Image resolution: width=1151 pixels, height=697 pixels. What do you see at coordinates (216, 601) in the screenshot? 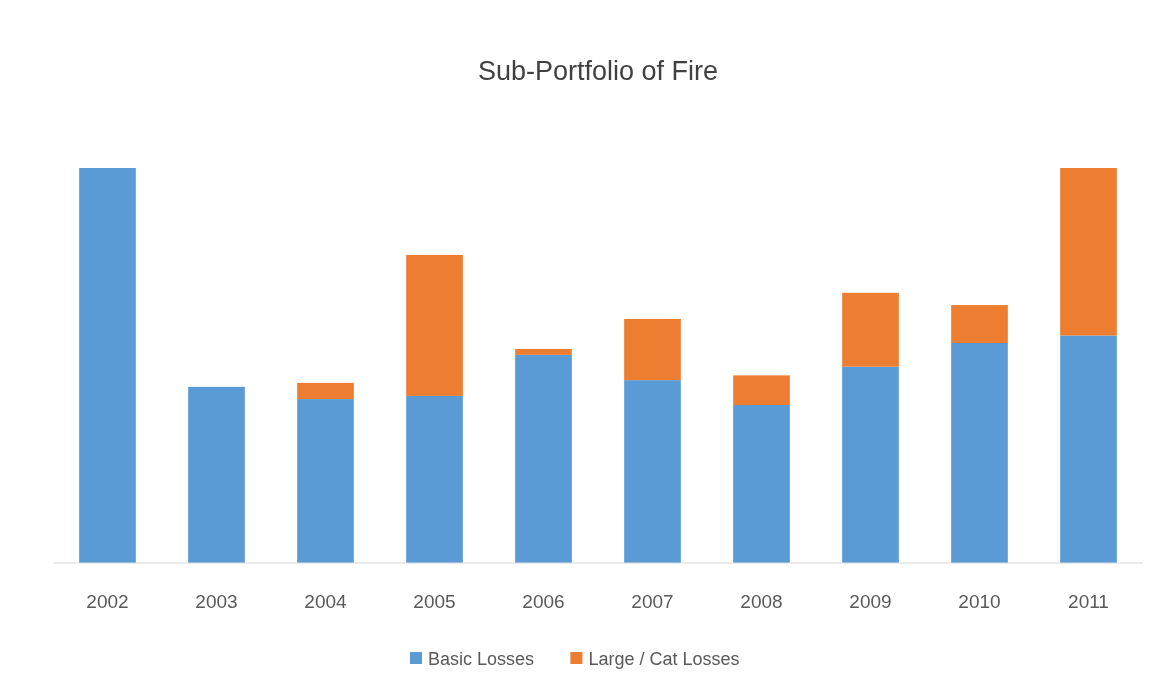
I see `x-tick-label: 2003` at bounding box center [216, 601].